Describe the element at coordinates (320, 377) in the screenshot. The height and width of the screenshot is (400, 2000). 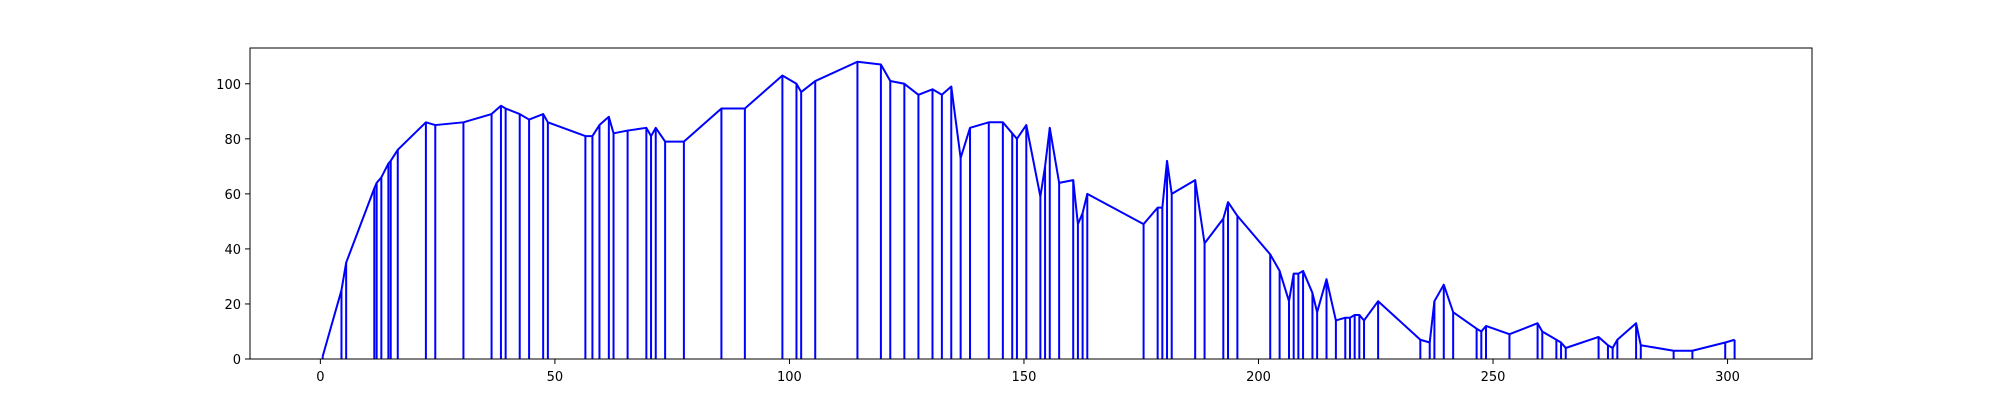
I see `x-tick-label: 0` at that location.